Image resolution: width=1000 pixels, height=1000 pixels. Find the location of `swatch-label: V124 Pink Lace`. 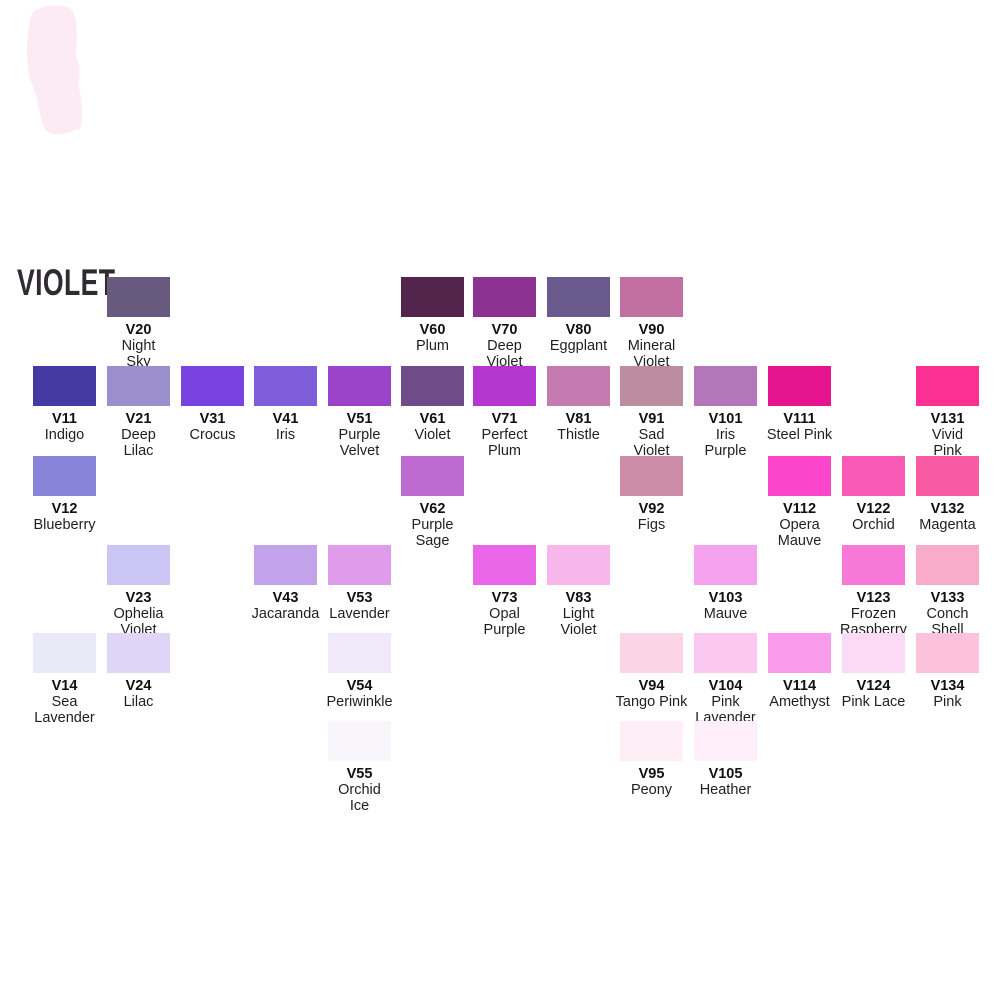

swatch-label: V124 Pink Lace is located at coordinates (874, 694).